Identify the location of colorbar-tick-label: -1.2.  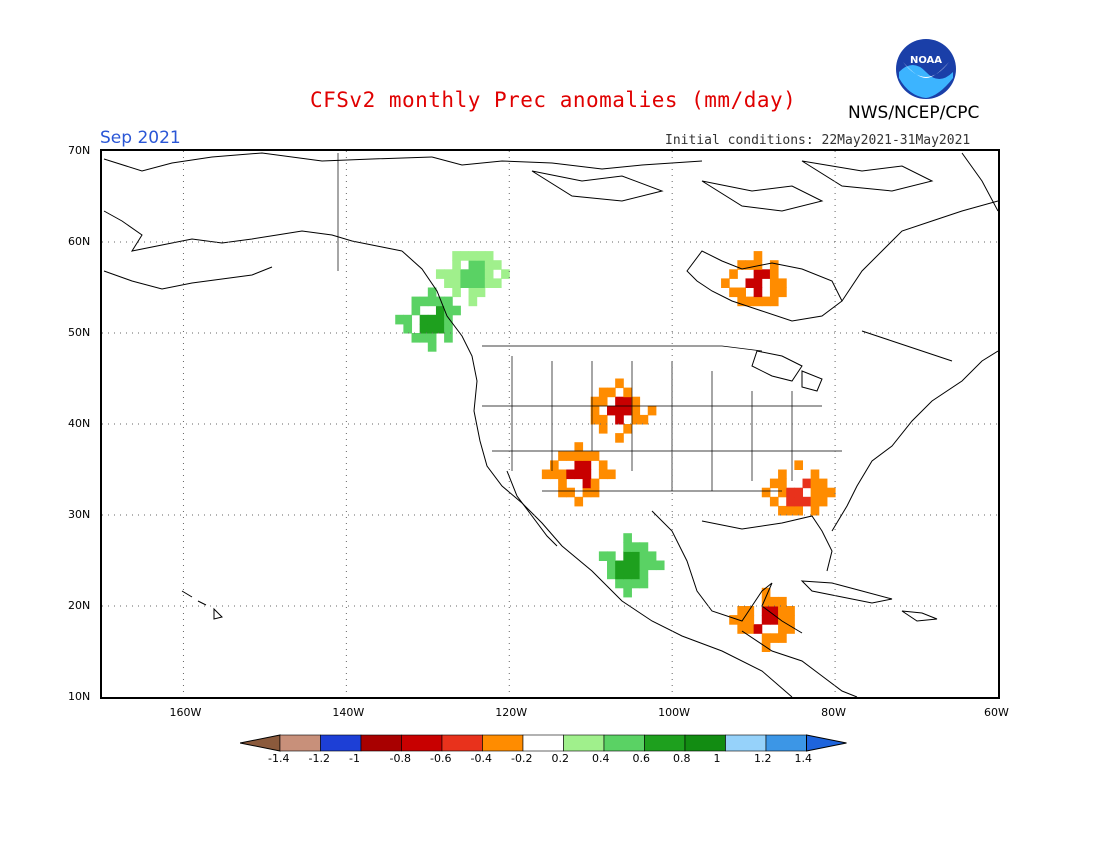
(319, 758).